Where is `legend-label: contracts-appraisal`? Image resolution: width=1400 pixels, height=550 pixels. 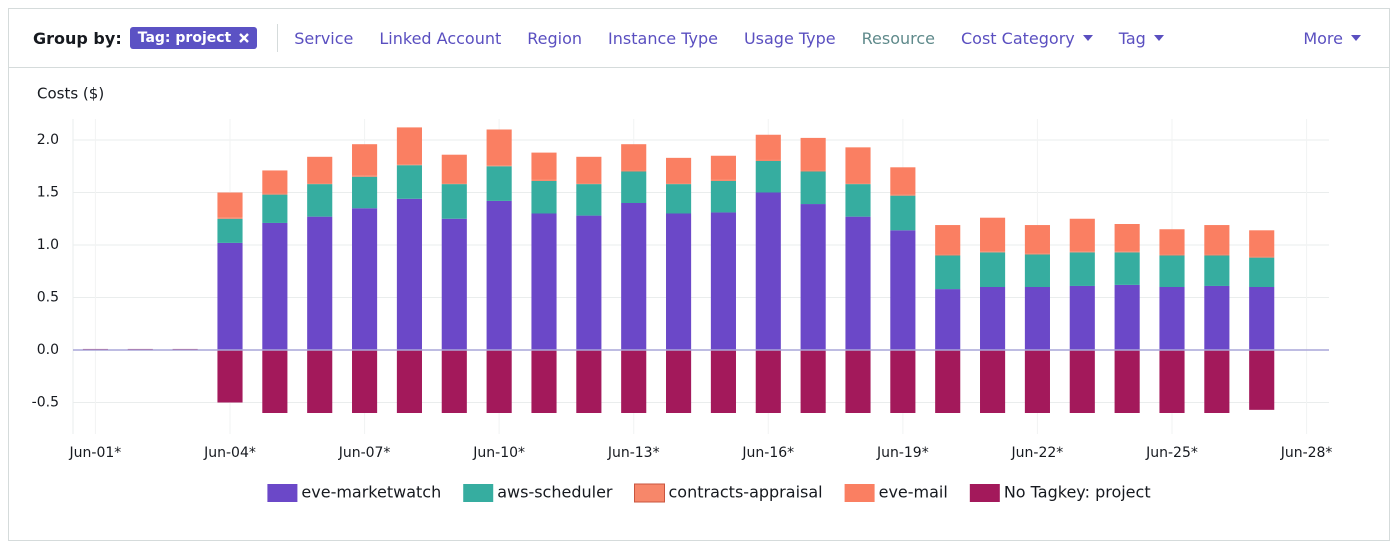 legend-label: contracts-appraisal is located at coordinates (746, 492).